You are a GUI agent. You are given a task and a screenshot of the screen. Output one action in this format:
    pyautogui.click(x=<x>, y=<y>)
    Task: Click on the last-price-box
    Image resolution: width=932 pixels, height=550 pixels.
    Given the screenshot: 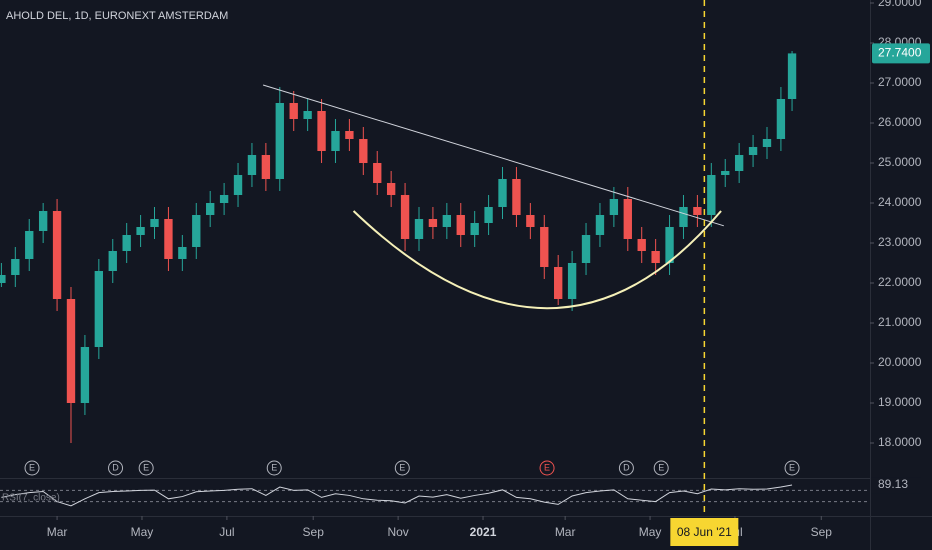 What is the action you would take?
    pyautogui.click(x=901, y=53)
    